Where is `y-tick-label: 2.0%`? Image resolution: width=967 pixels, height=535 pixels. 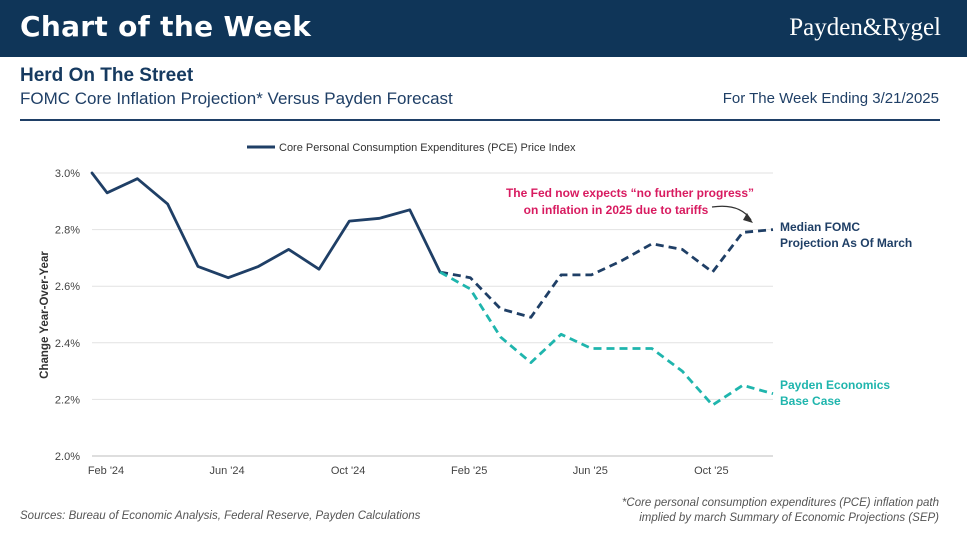
y-tick-label: 2.0% is located at coordinates (67, 457).